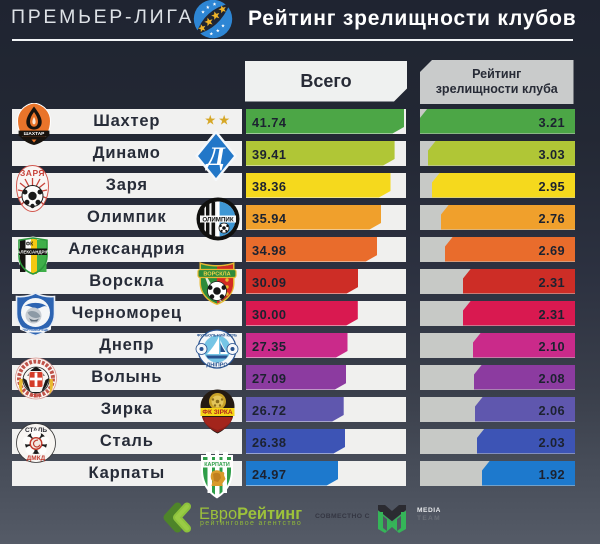  What do you see at coordinates (217, 465) in the screenshot?
I see `svg-text: КАРПАТИ` at bounding box center [217, 465].